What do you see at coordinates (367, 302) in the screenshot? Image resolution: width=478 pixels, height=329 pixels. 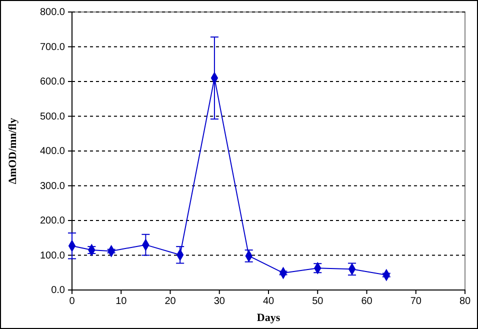 I see `x-tick-label: 60` at bounding box center [367, 302].